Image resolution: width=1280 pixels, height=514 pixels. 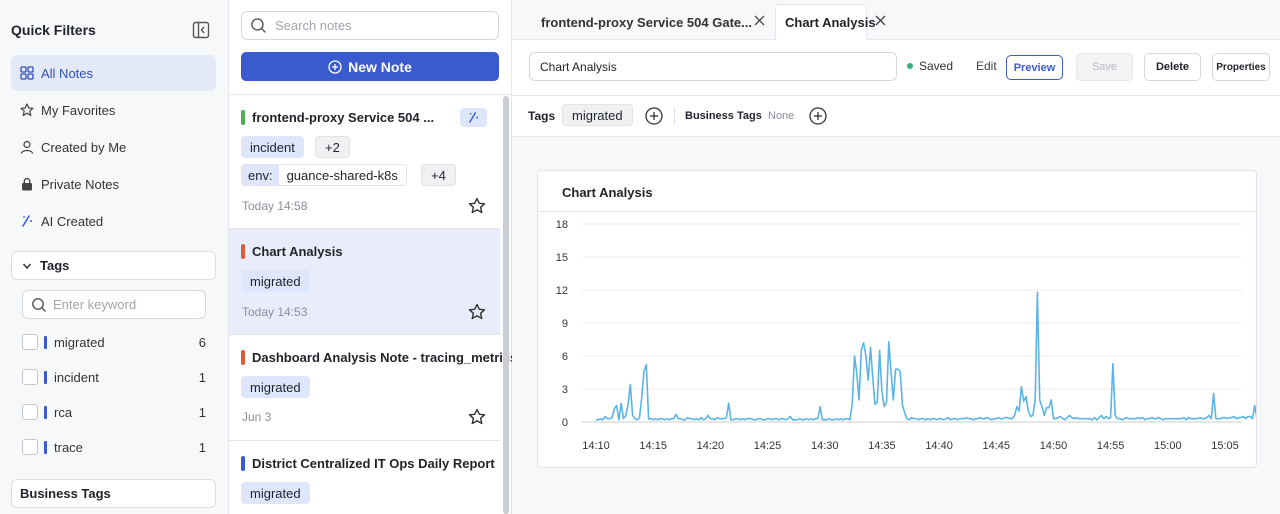 What do you see at coordinates (113, 265) in the screenshot?
I see `tags-section-toggle: Tags` at bounding box center [113, 265].